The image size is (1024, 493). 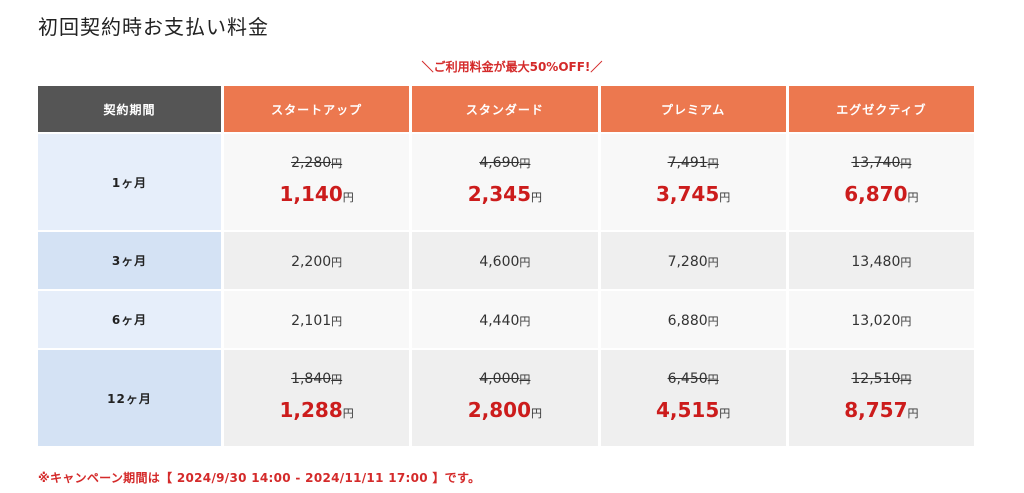 What do you see at coordinates (317, 260) in the screenshot?
I see `price-cell: 2,200円` at bounding box center [317, 260].